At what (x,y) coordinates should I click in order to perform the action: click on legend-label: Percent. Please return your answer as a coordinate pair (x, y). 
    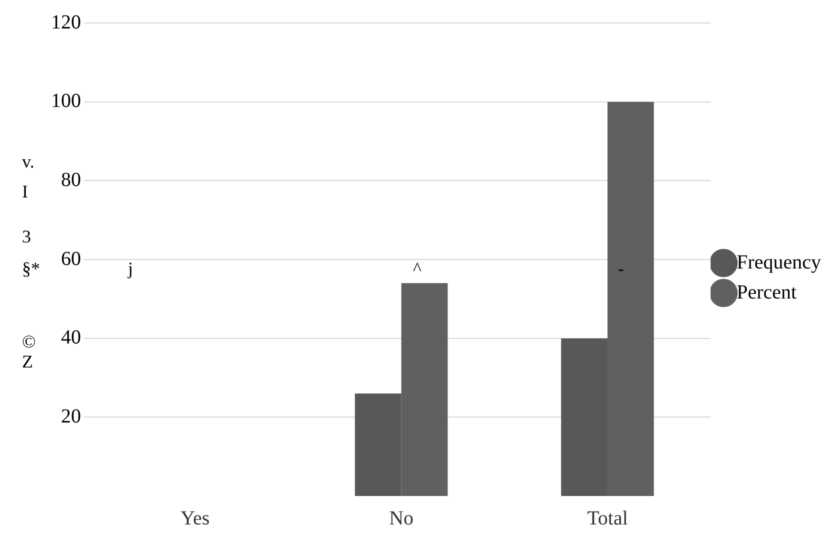
    Looking at the image, I should click on (766, 292).